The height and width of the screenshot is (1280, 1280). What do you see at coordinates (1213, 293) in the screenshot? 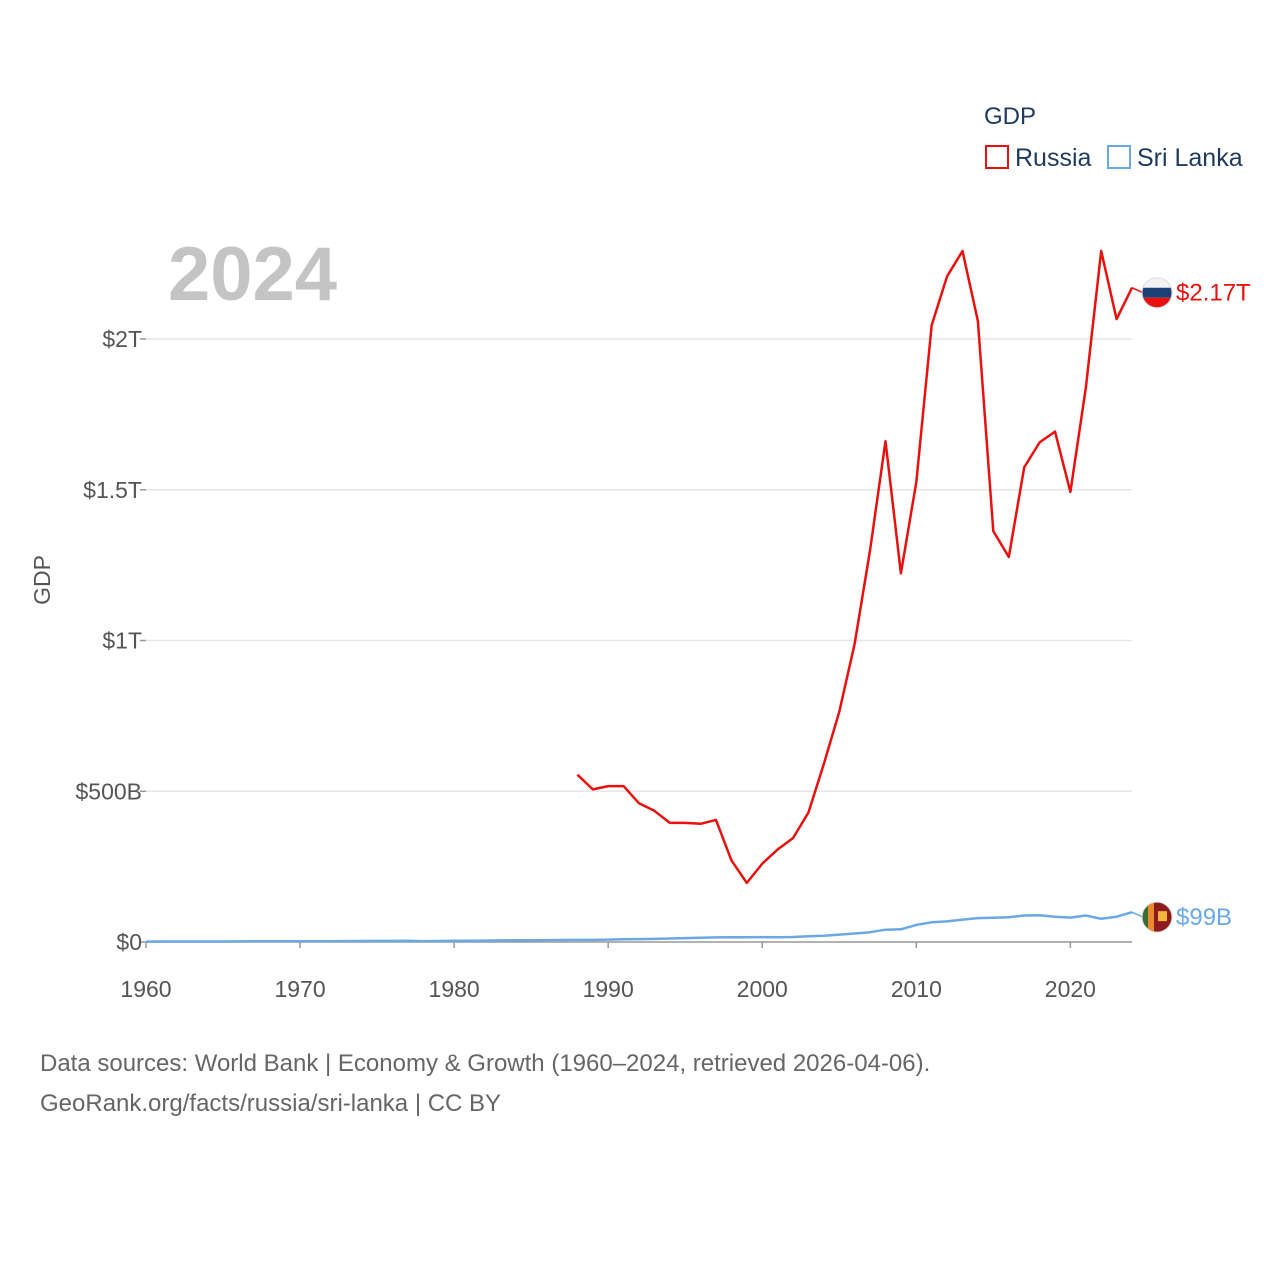
I see `end-value-label-russia: $2.17T` at bounding box center [1213, 293].